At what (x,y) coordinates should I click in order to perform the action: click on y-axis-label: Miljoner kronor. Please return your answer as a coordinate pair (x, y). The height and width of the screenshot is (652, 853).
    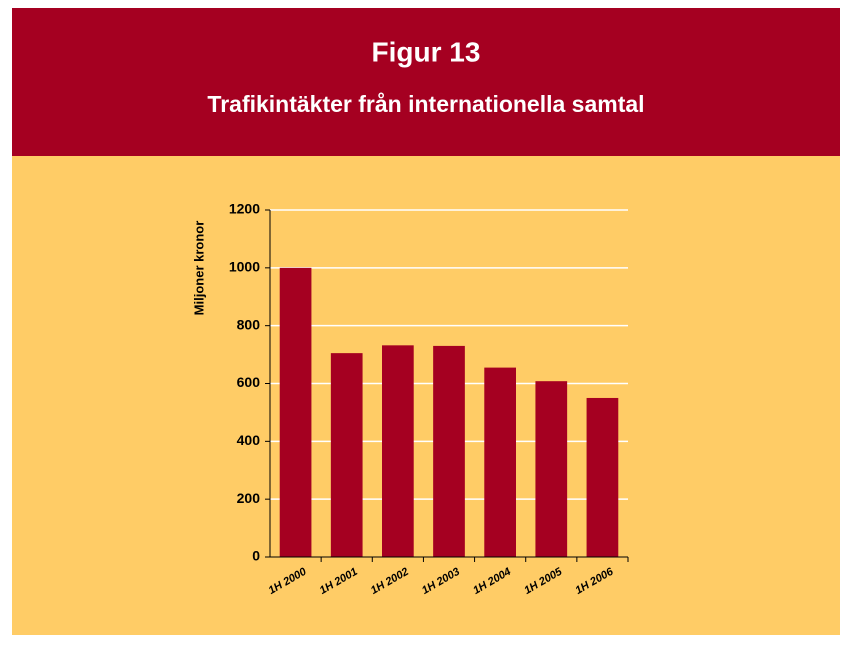
    Looking at the image, I should click on (198, 268).